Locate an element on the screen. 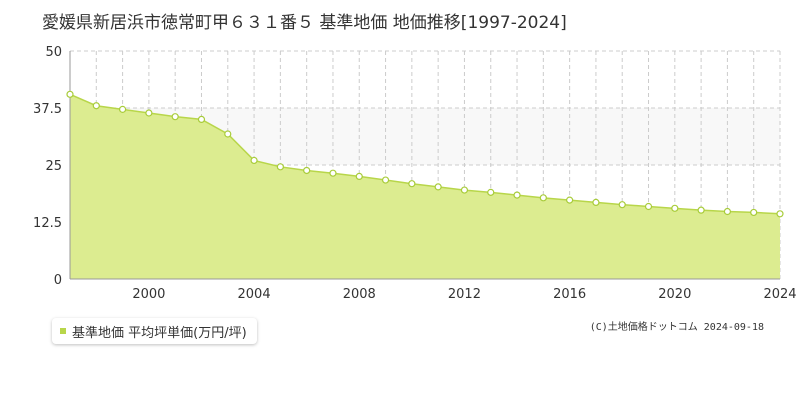 This screenshot has width=800, height=400. x-tick-label: 2016 is located at coordinates (569, 294).